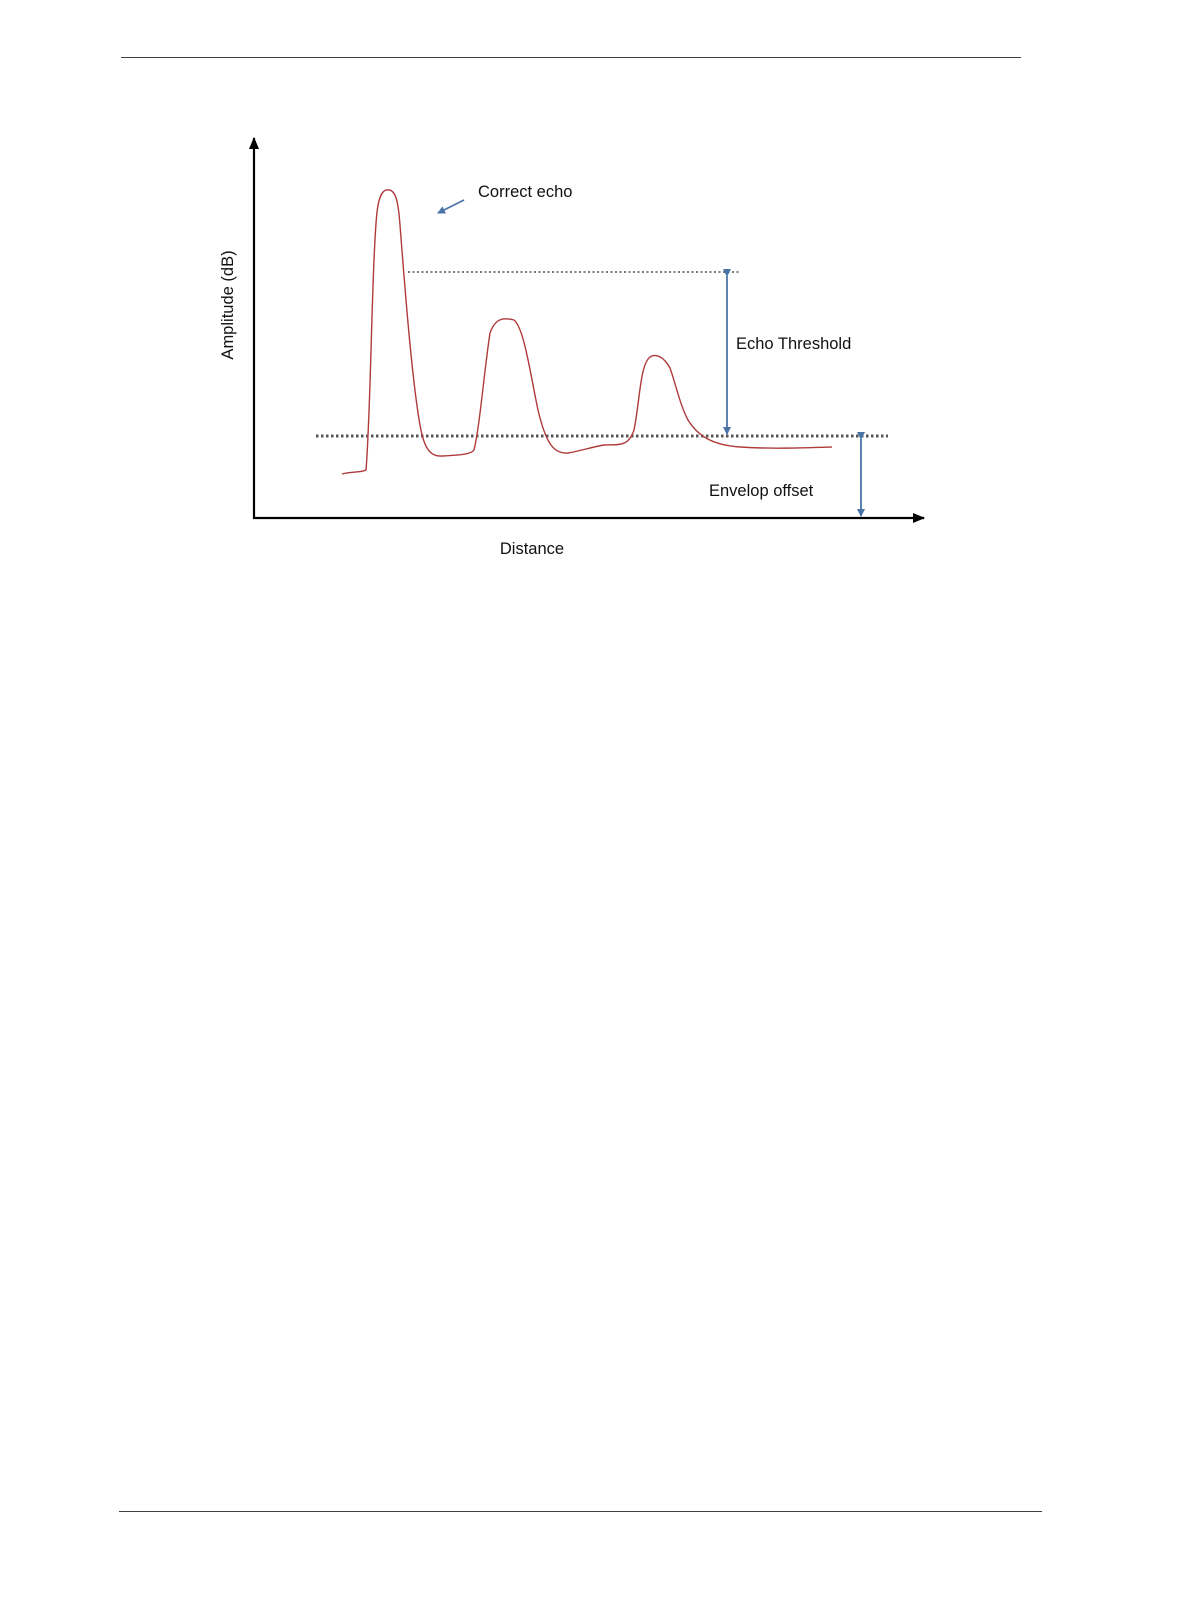 The width and height of the screenshot is (1190, 1614). What do you see at coordinates (580, 1511) in the screenshot?
I see `page-footer-rule` at bounding box center [580, 1511].